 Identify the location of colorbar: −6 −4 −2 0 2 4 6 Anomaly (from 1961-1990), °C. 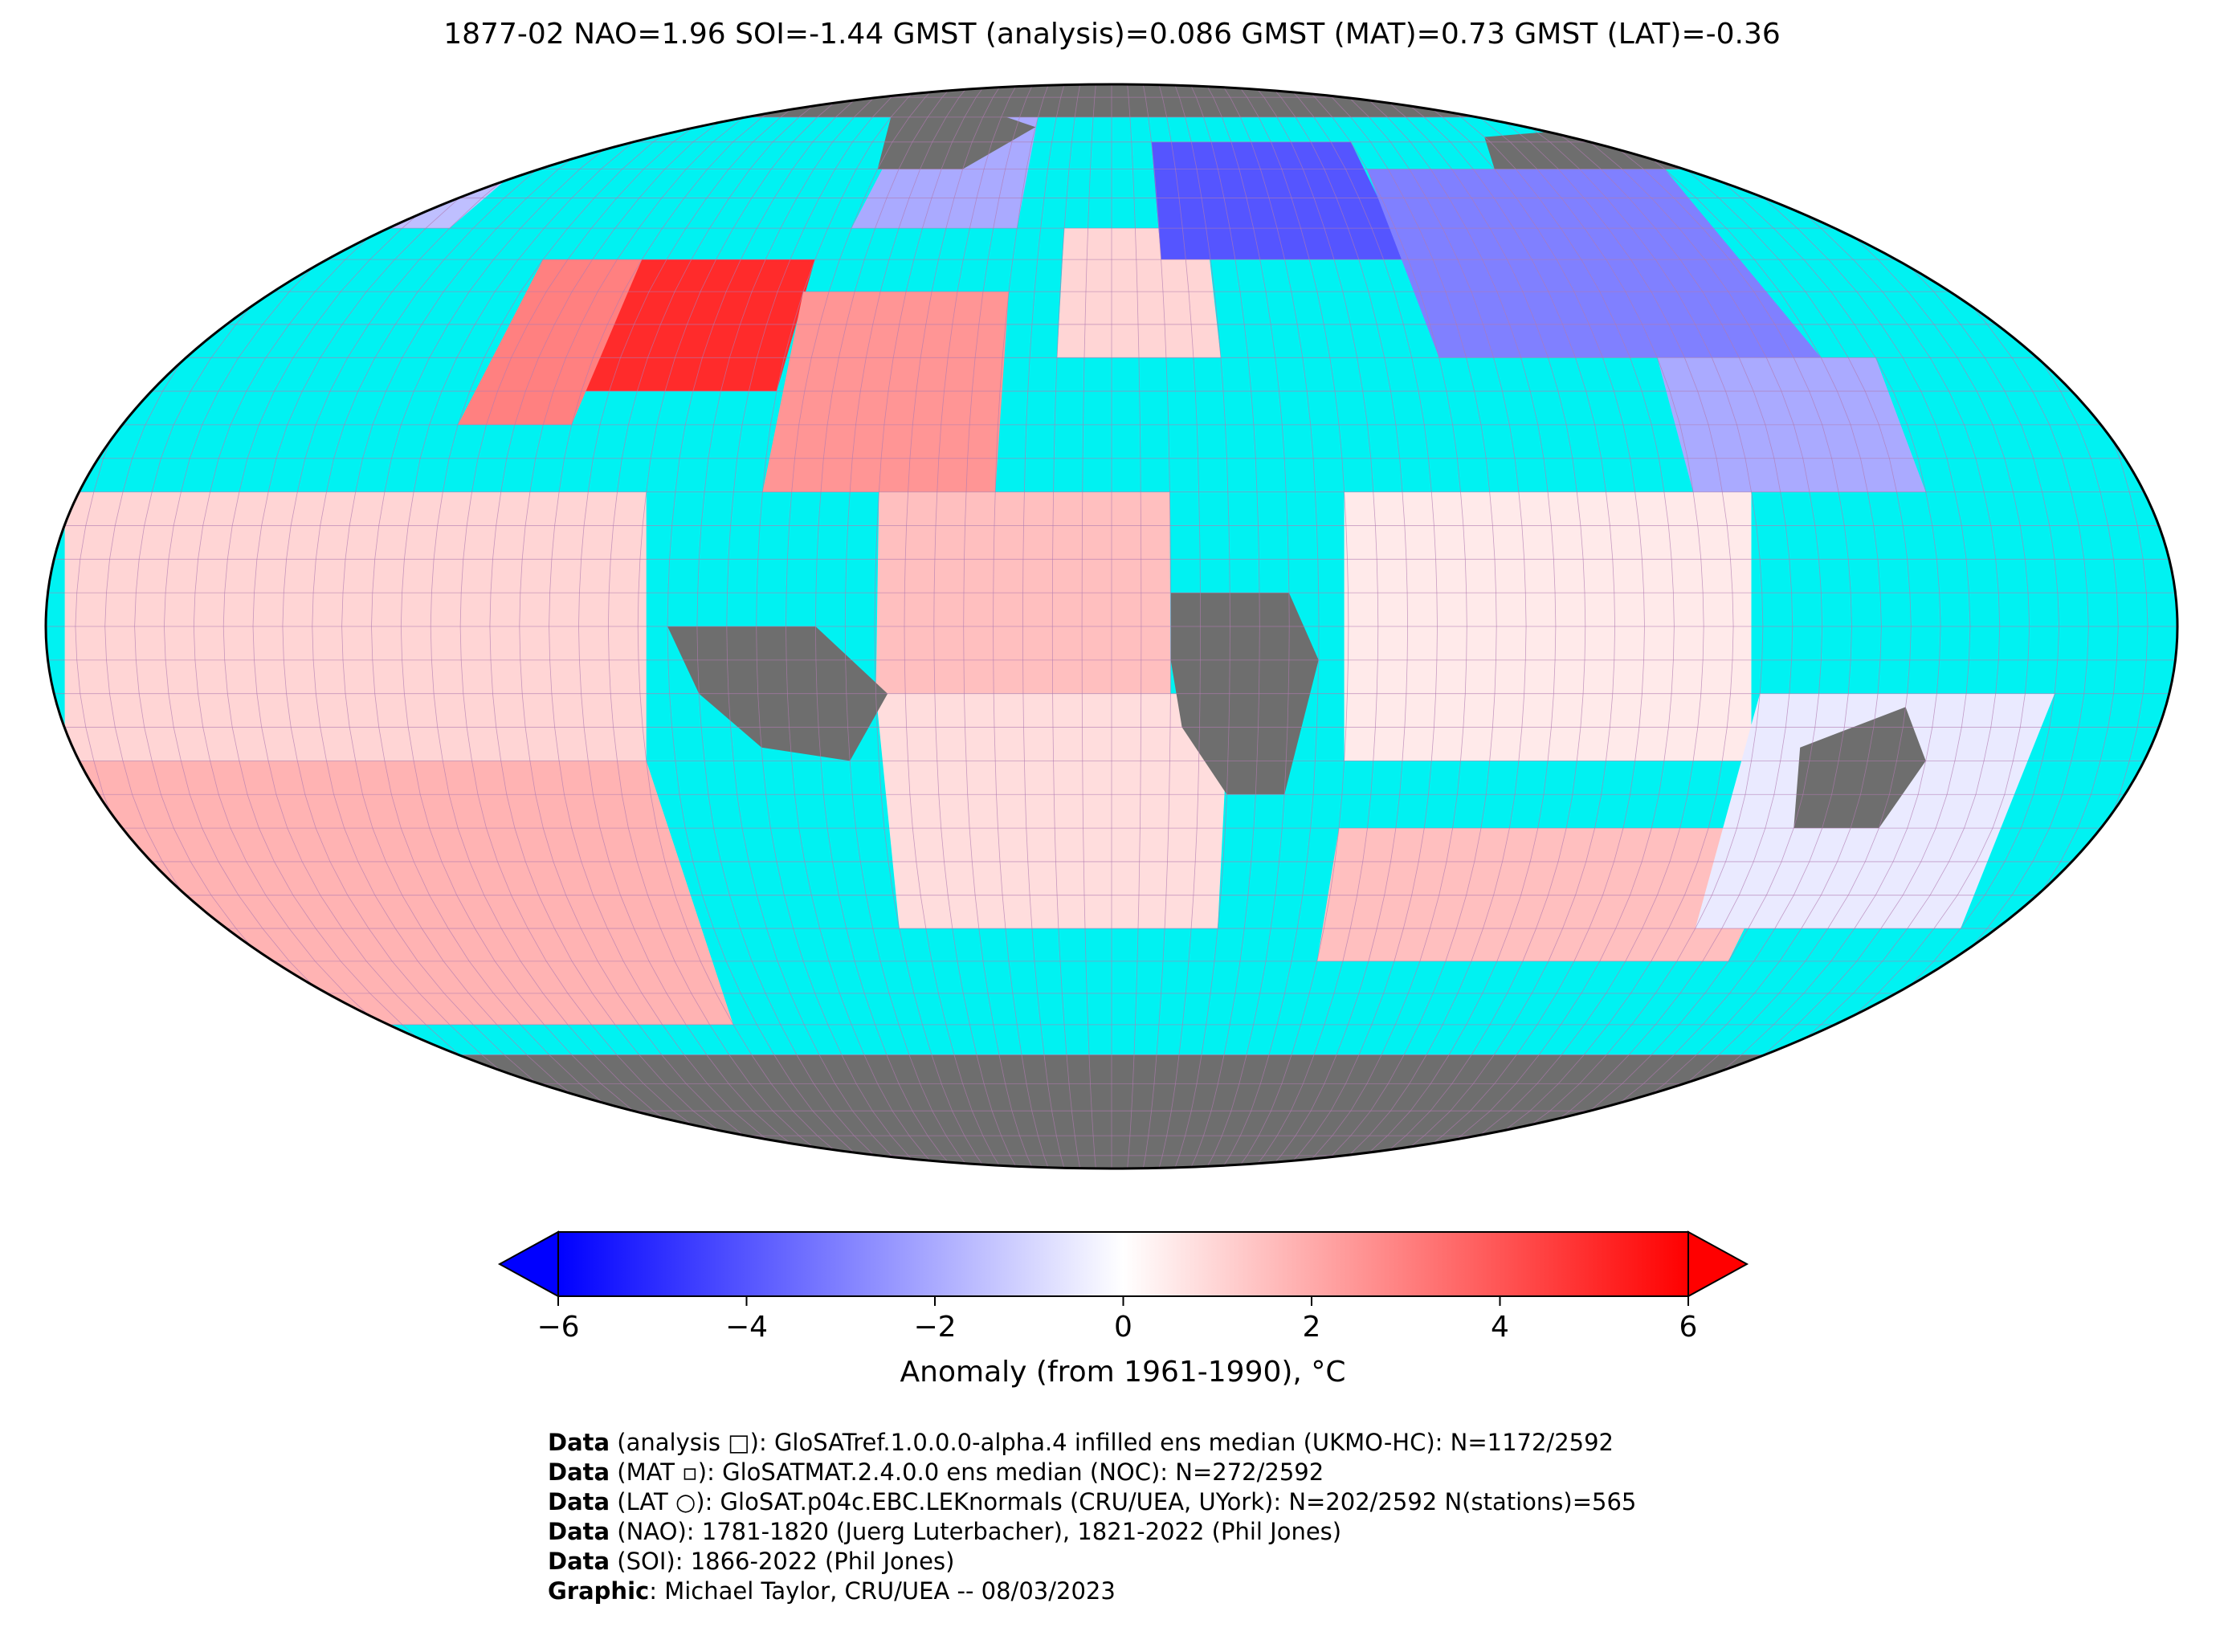
(1123, 1309).